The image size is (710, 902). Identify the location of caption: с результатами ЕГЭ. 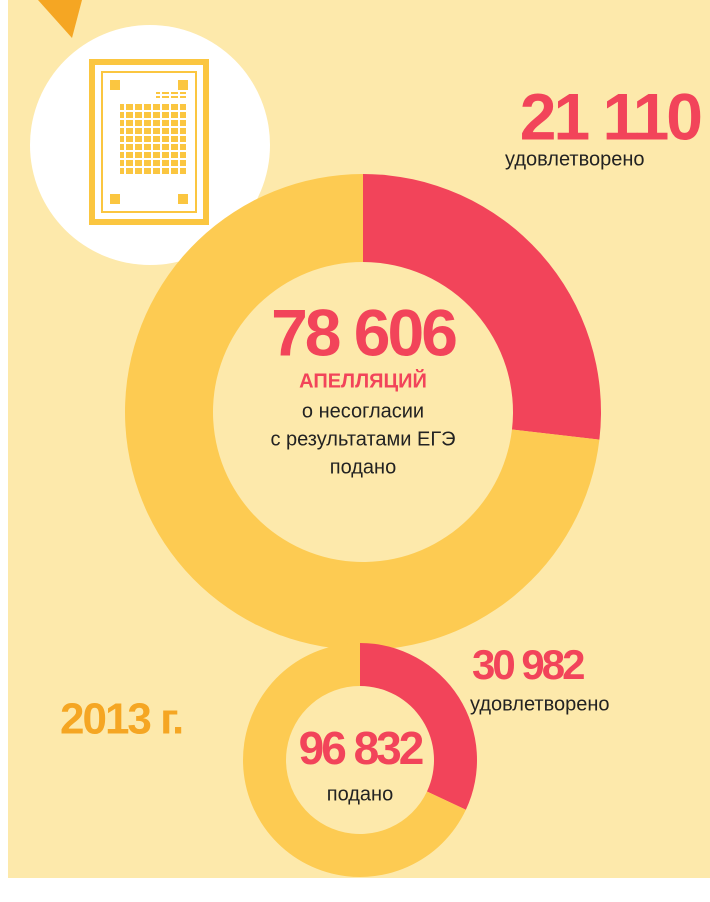
(362, 439).